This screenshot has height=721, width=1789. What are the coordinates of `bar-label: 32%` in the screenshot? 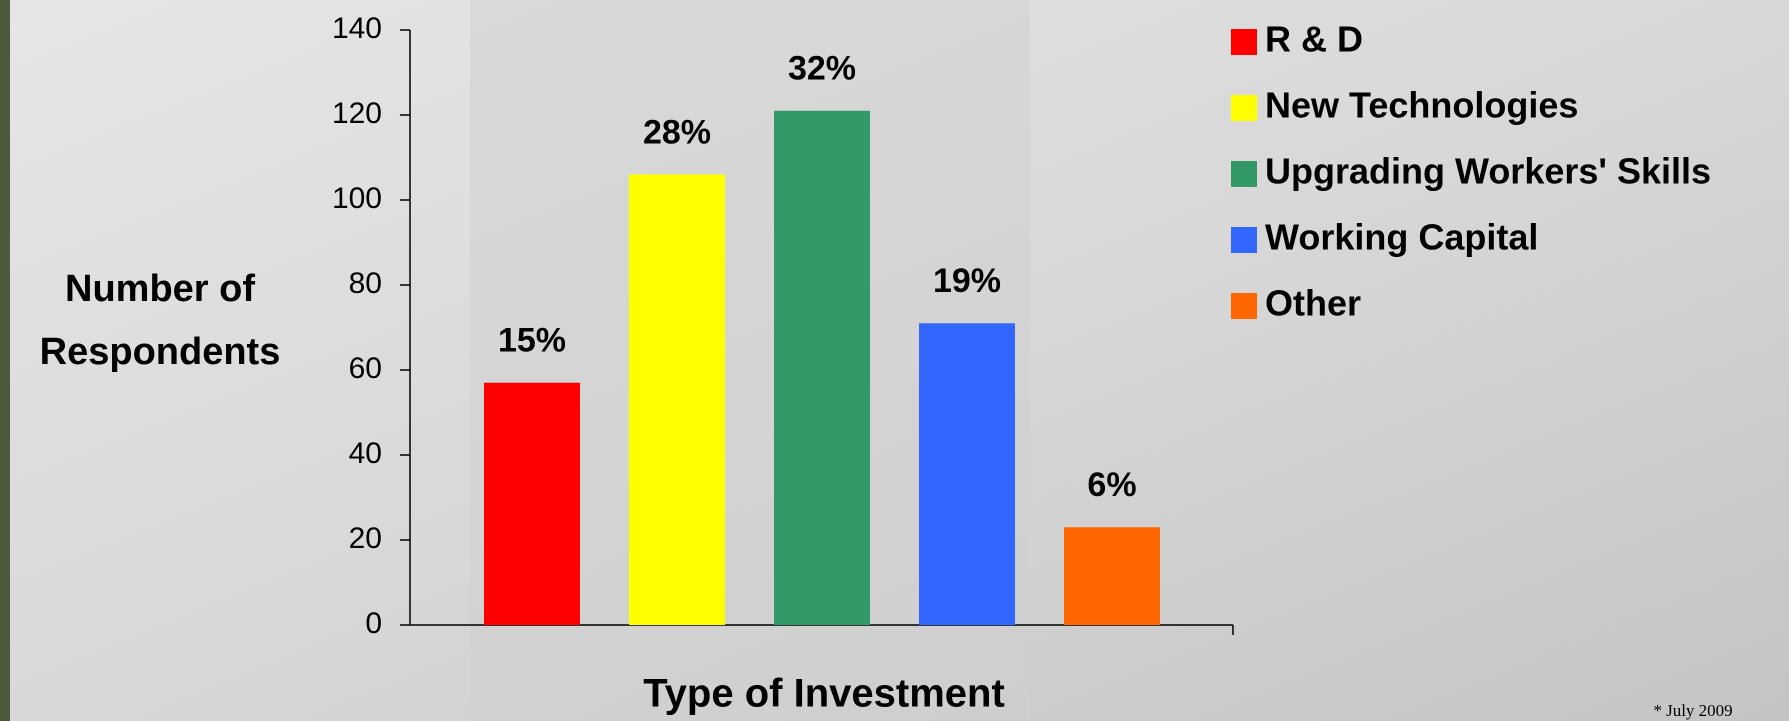 It's located at (822, 69).